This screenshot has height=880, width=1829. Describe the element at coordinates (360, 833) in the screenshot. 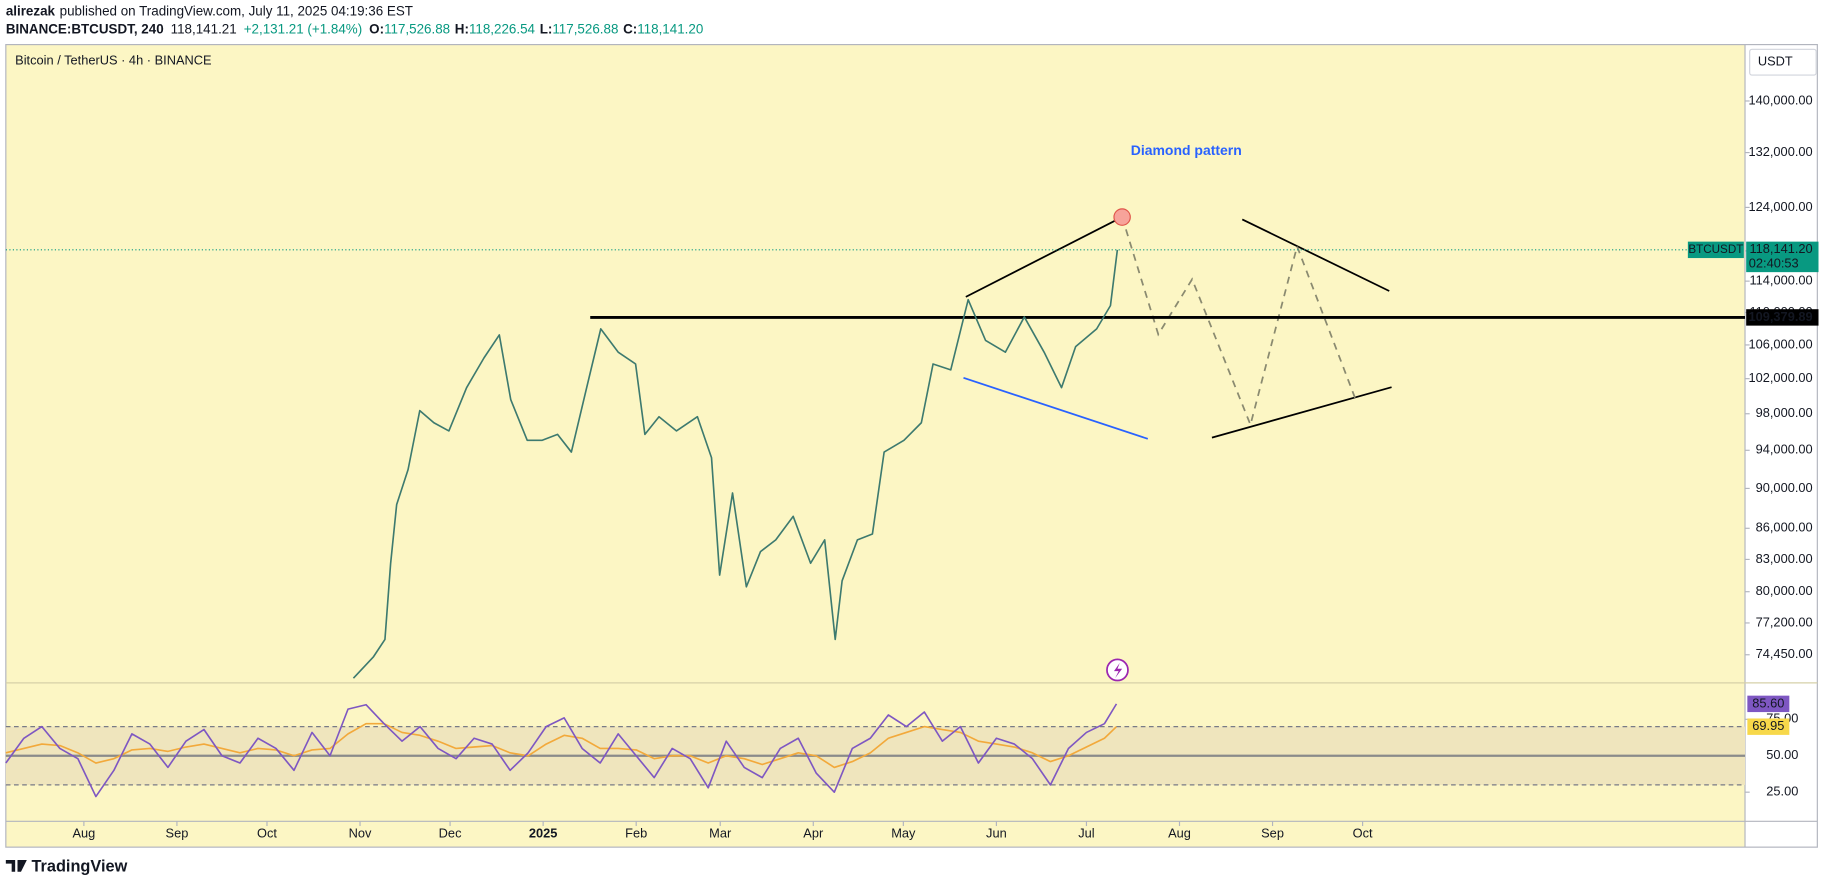

I see `x-tick-label: Nov` at that location.